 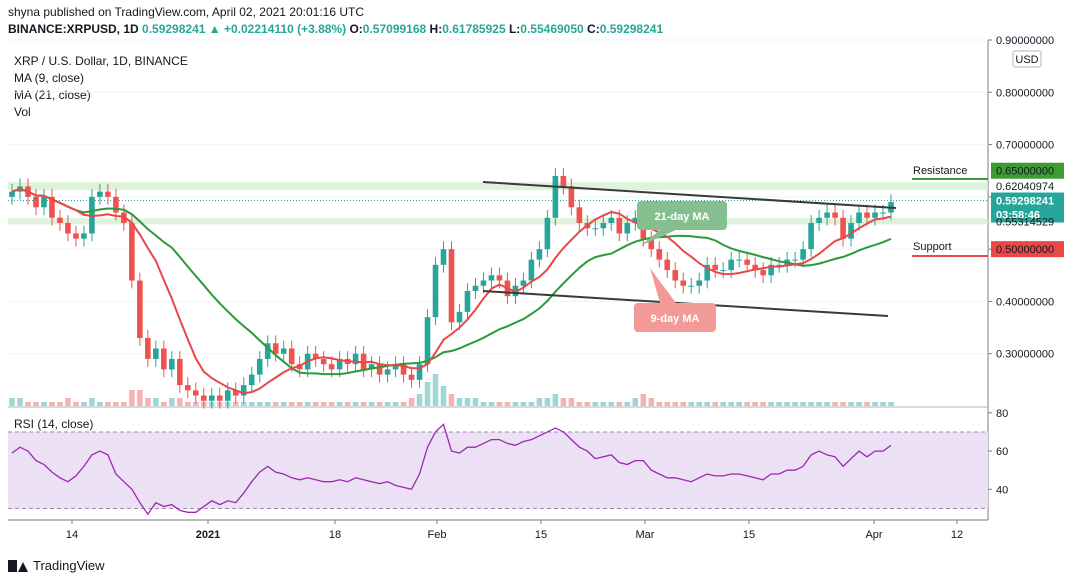 I want to click on tradingview-brand: TradingView, so click(x=56, y=565).